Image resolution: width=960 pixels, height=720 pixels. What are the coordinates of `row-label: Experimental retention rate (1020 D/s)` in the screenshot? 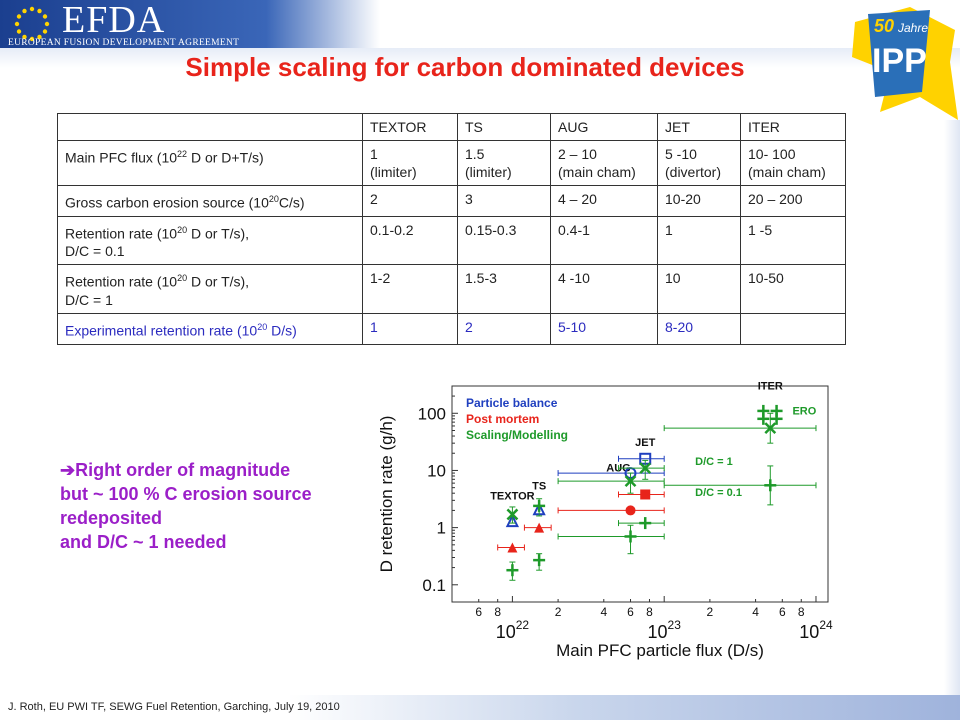 It's located at (210, 328).